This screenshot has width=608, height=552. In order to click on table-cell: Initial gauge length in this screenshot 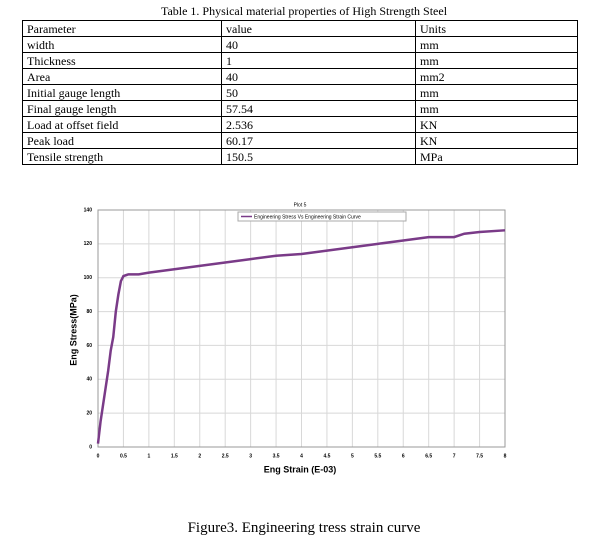, I will do `click(122, 92)`.